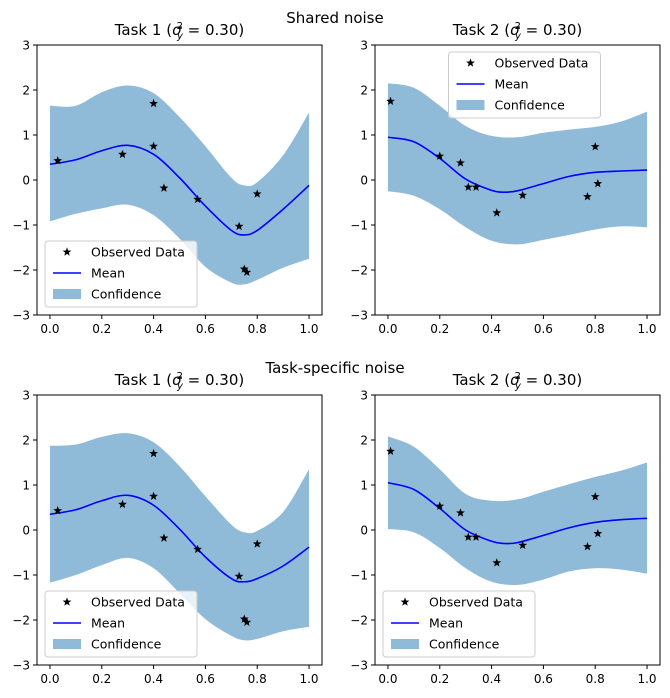  Describe the element at coordinates (335, 368) in the screenshot. I see `section-title-task-specific: Task-specific noise` at that location.